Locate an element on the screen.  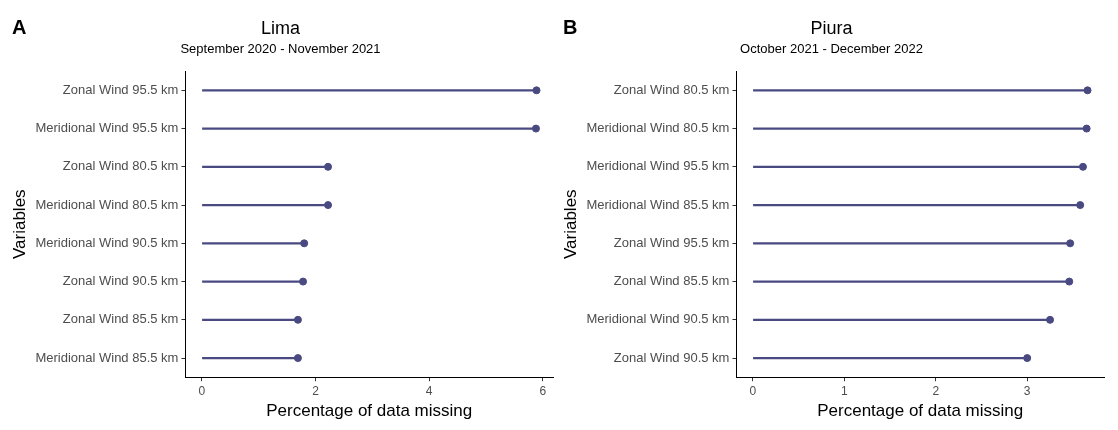
x-tick-label: 3 is located at coordinates (1027, 390).